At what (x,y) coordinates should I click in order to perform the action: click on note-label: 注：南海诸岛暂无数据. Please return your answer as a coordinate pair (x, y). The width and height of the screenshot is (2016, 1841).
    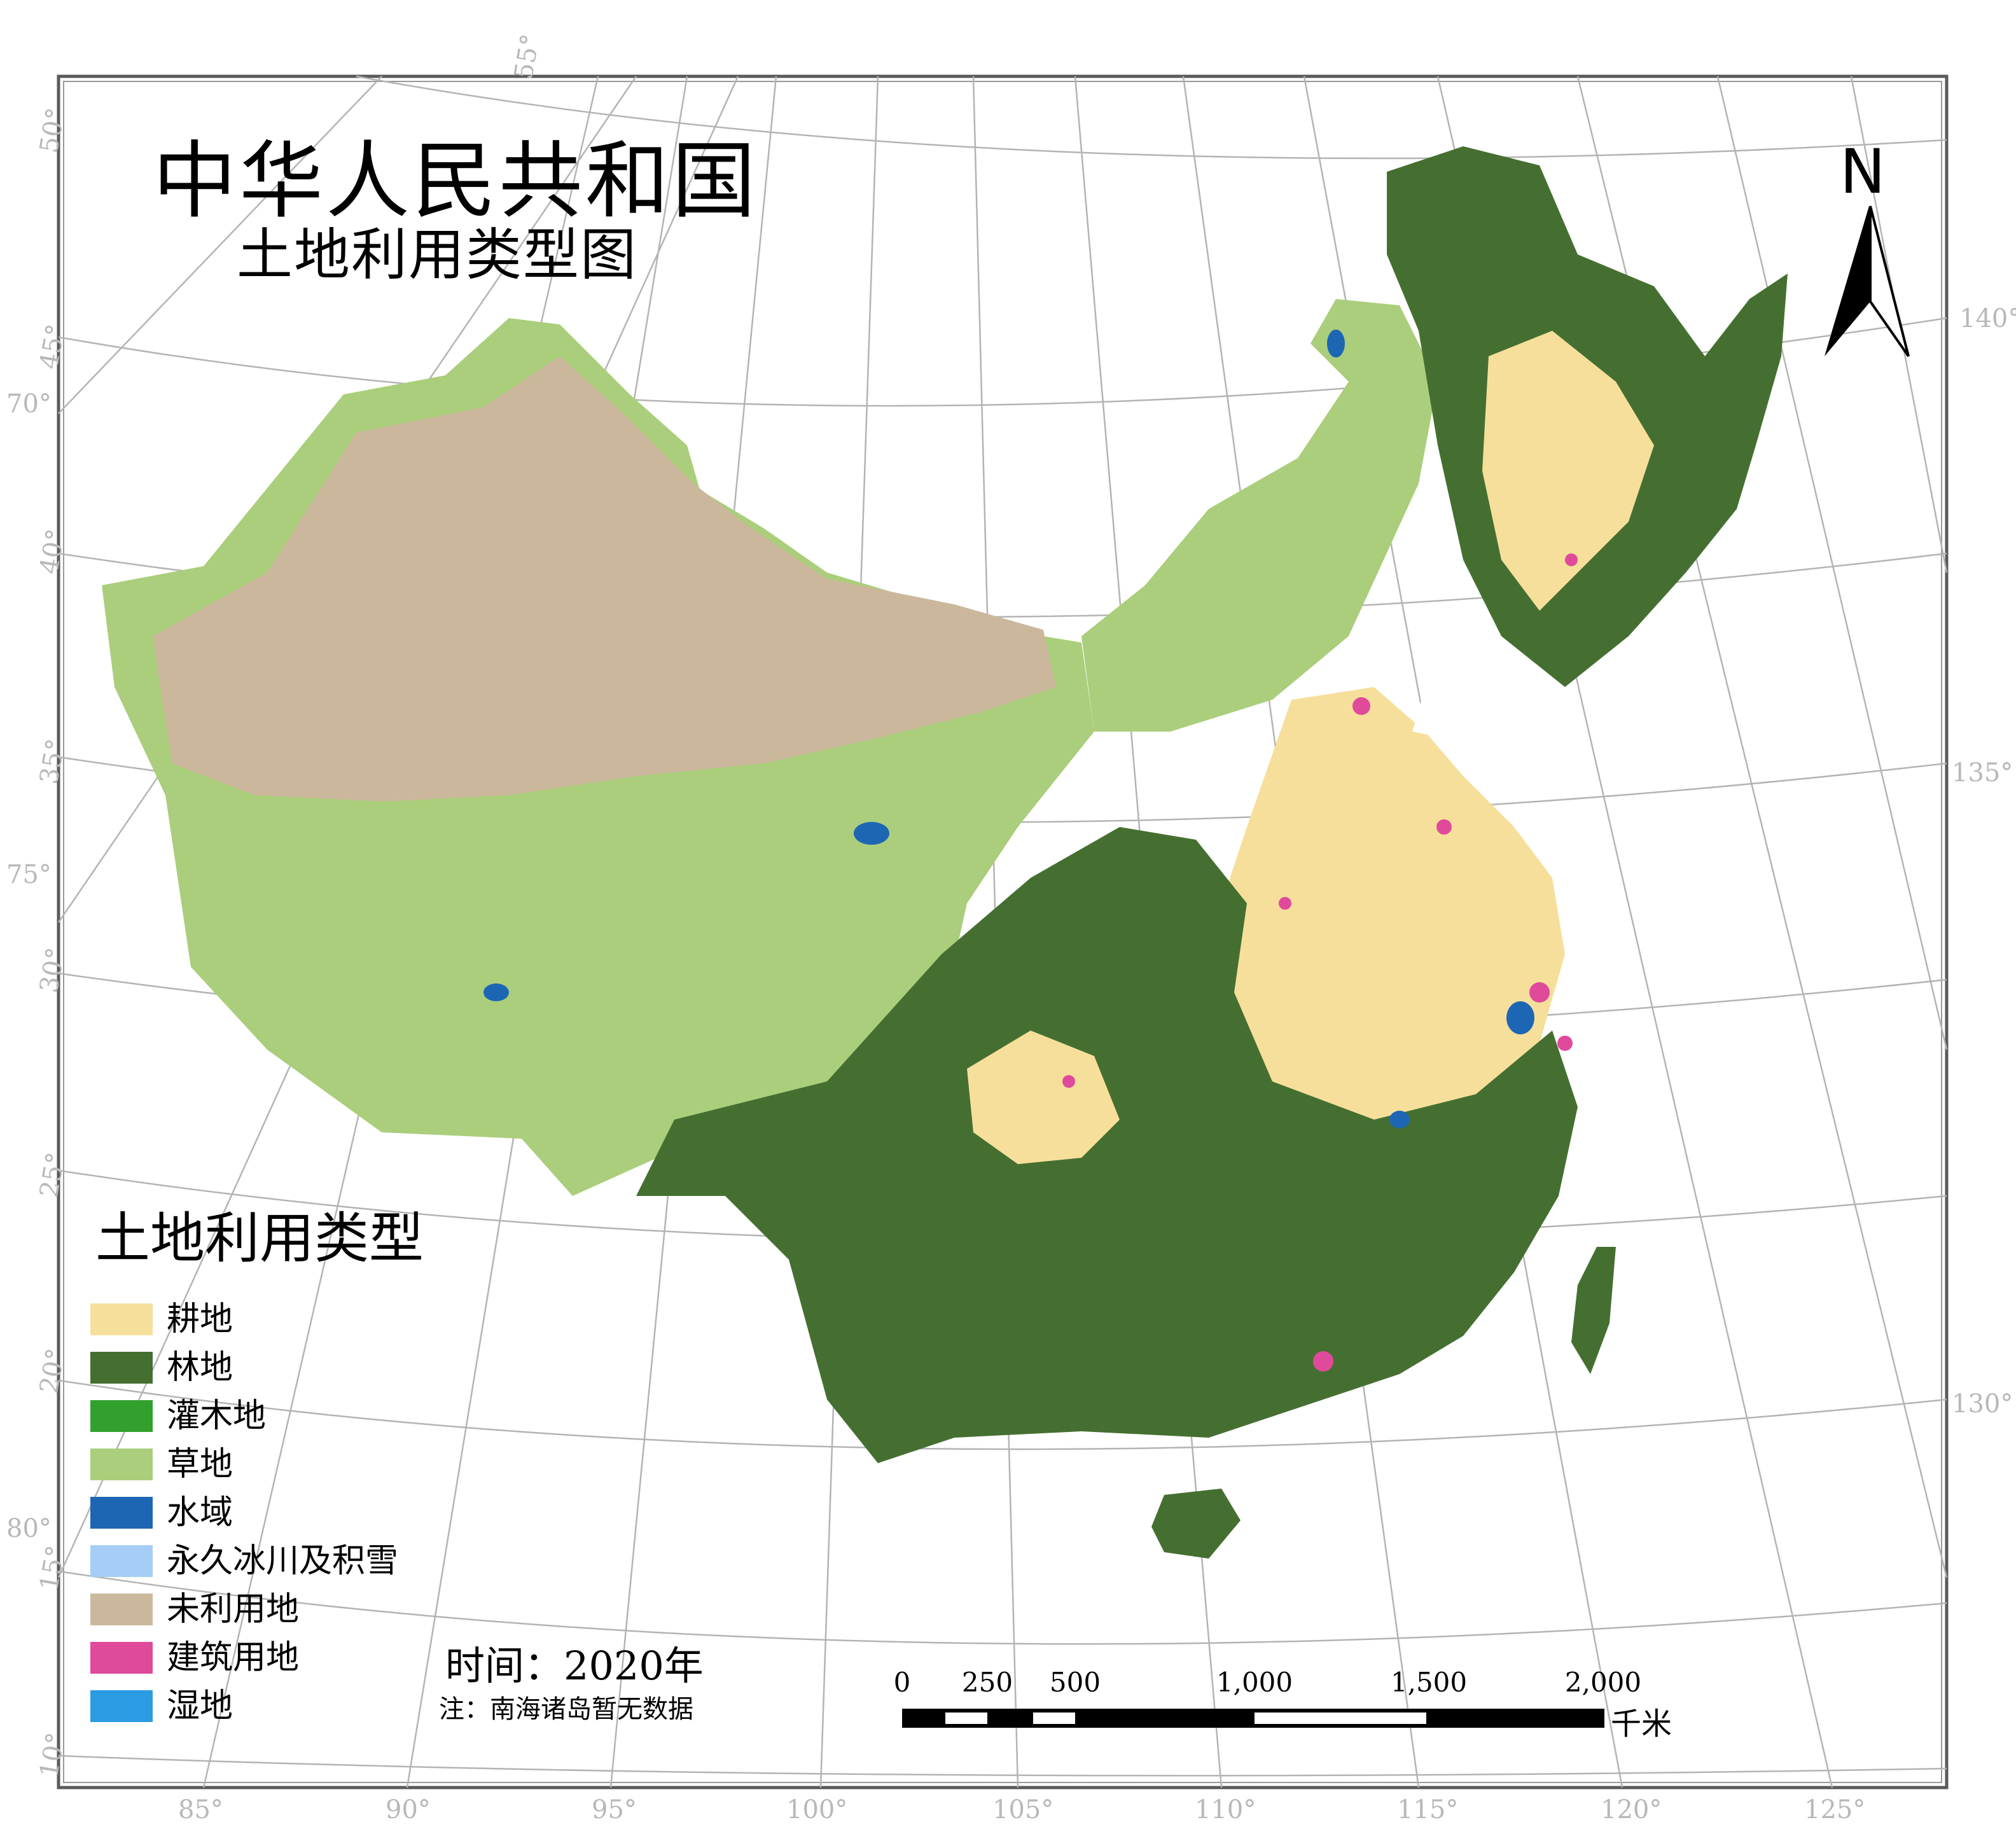
    Looking at the image, I should click on (566, 1709).